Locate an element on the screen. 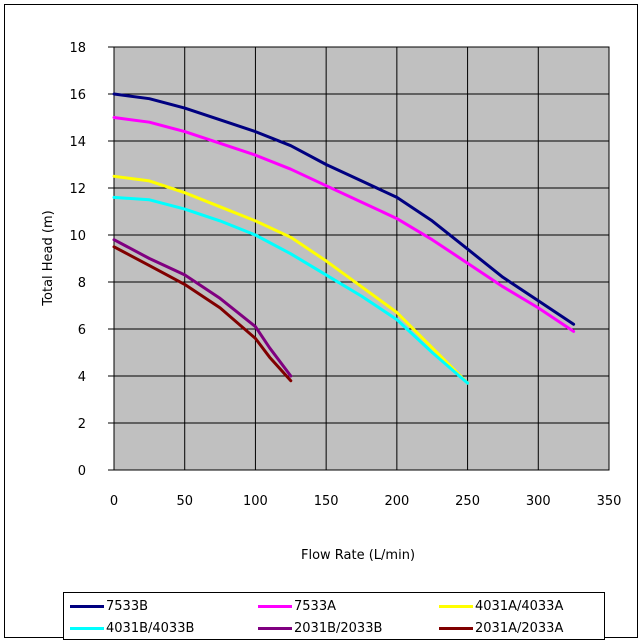 The width and height of the screenshot is (644, 644). y-tick-label: 16 is located at coordinates (77, 95).